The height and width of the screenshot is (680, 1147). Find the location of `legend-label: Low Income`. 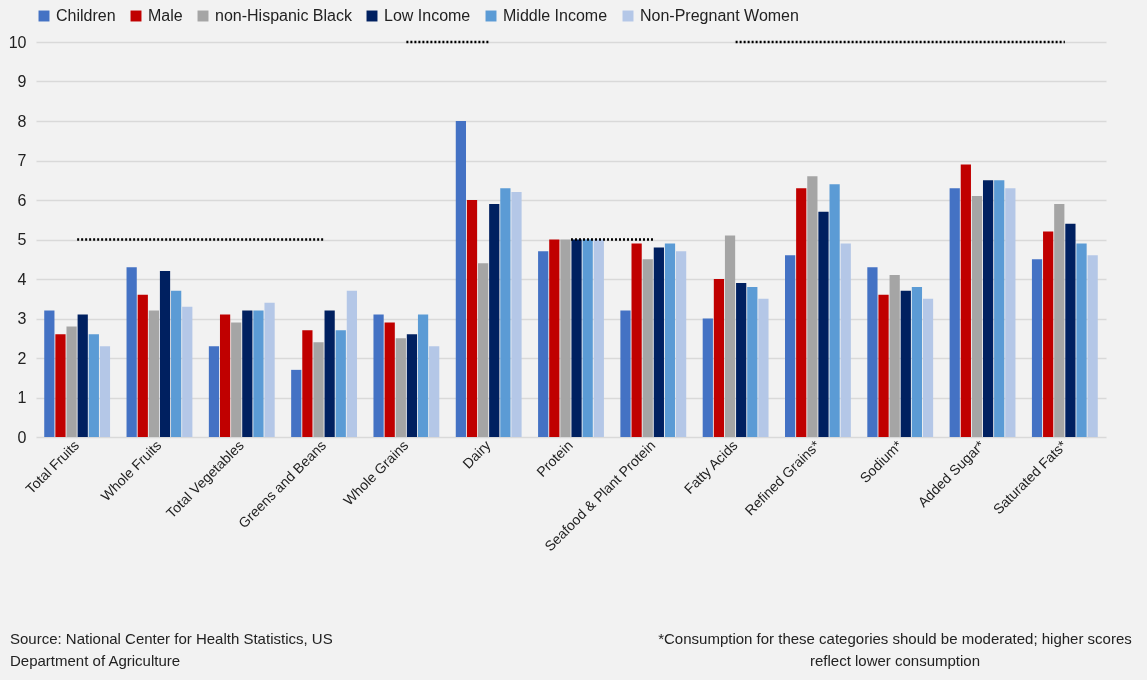

legend-label: Low Income is located at coordinates (427, 15).